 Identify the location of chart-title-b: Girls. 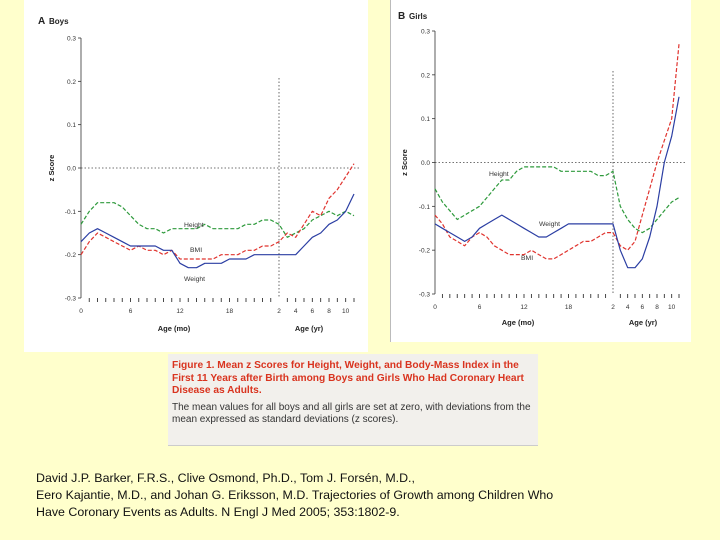
(418, 16).